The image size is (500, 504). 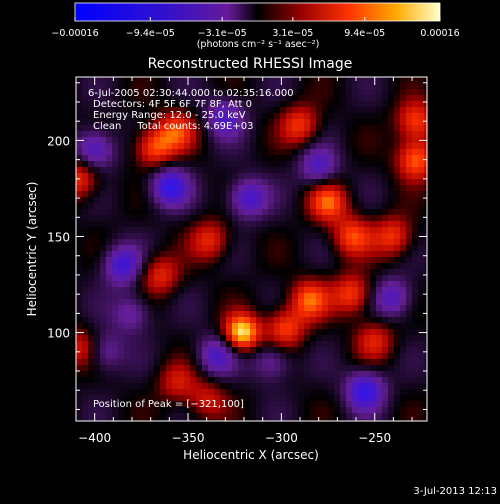 I want to click on annotation-time-range: 6-Jul-2005 02:30:44.000 to 02:35:16.000, so click(x=191, y=93).